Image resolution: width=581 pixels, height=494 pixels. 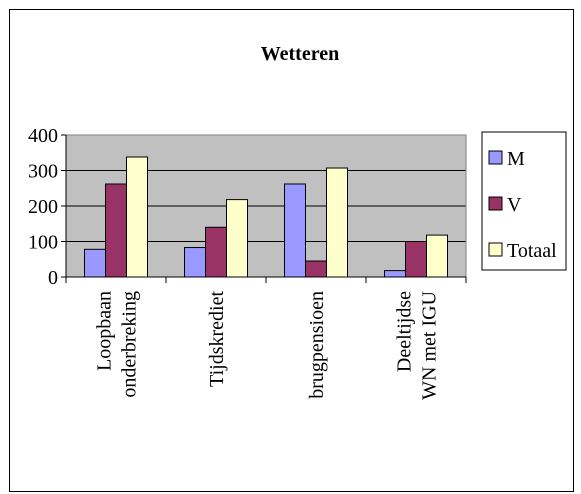 I want to click on legend-label-m: M, so click(x=516, y=159).